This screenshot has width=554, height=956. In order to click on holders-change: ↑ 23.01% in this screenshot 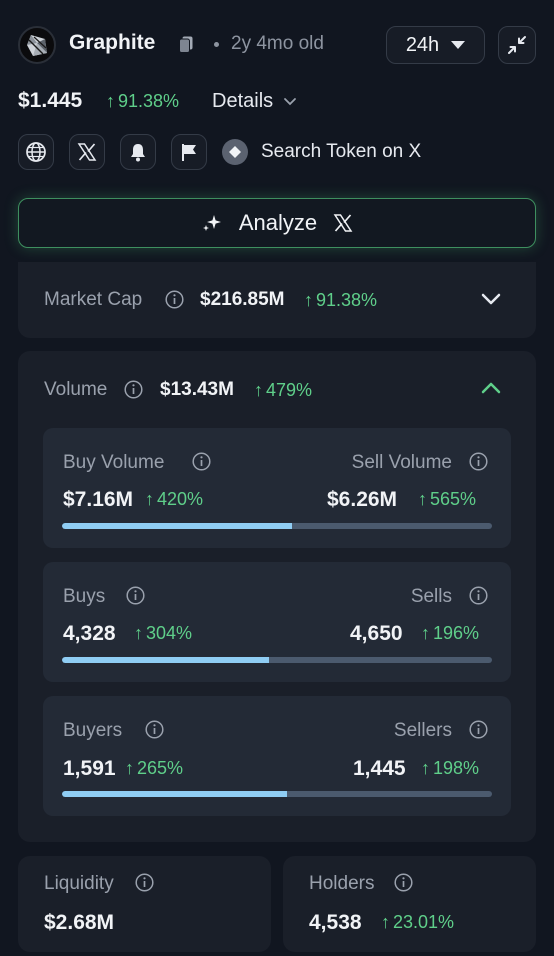, I will do `click(417, 922)`.